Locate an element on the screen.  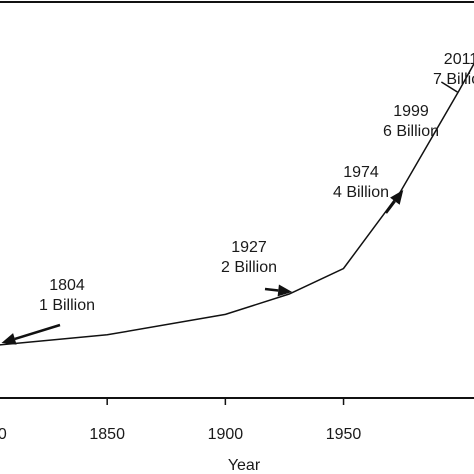
annotation-year: 1804 is located at coordinates (67, 285).